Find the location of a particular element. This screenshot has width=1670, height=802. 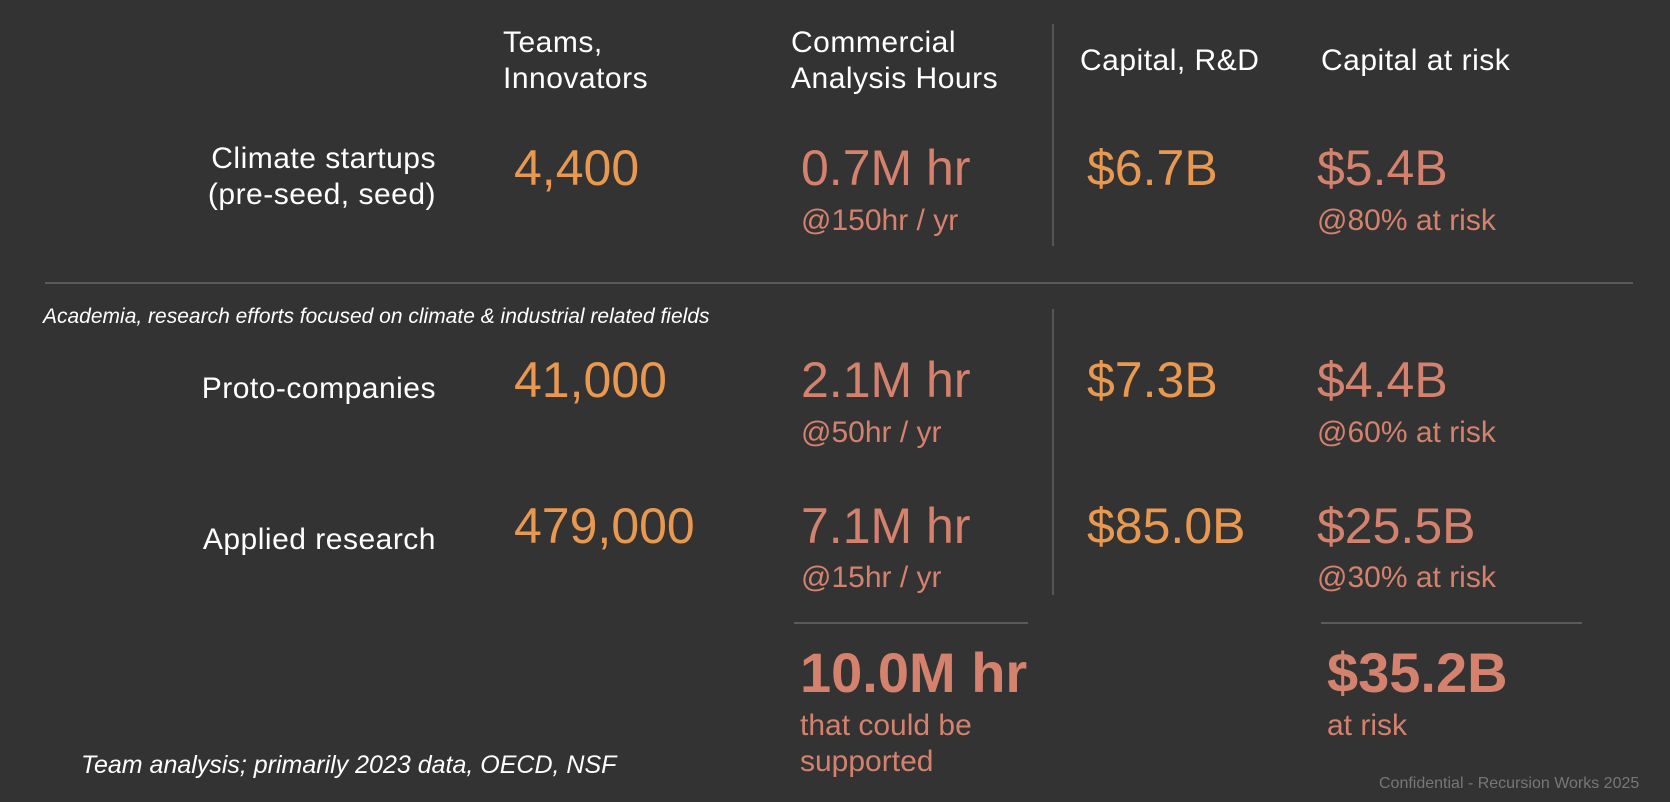

column-header-hours-line1: Commercial is located at coordinates (874, 42).